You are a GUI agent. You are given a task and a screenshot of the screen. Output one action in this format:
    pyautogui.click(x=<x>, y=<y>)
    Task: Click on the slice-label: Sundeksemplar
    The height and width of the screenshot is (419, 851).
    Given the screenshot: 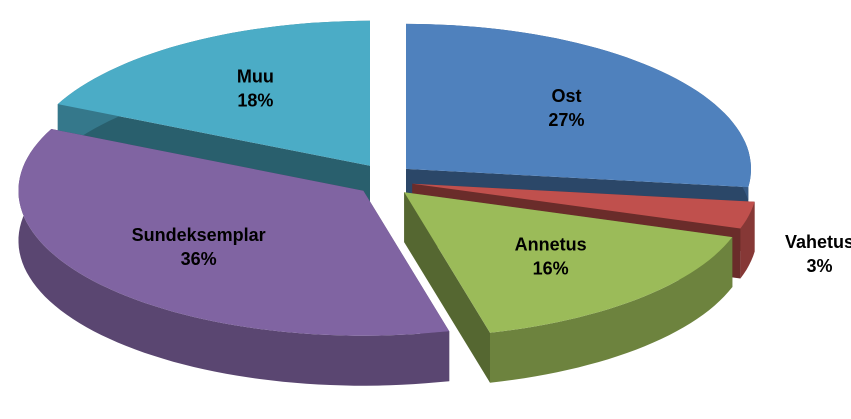 What is the action you would take?
    pyautogui.click(x=199, y=235)
    